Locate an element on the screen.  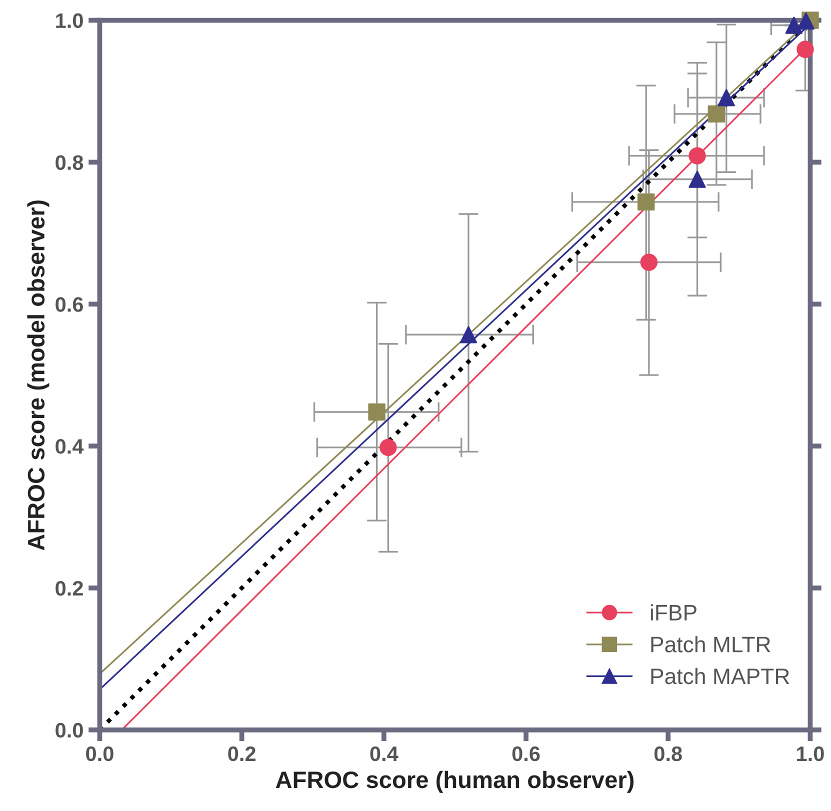
x-tick-label: 0.0 is located at coordinates (100, 754).